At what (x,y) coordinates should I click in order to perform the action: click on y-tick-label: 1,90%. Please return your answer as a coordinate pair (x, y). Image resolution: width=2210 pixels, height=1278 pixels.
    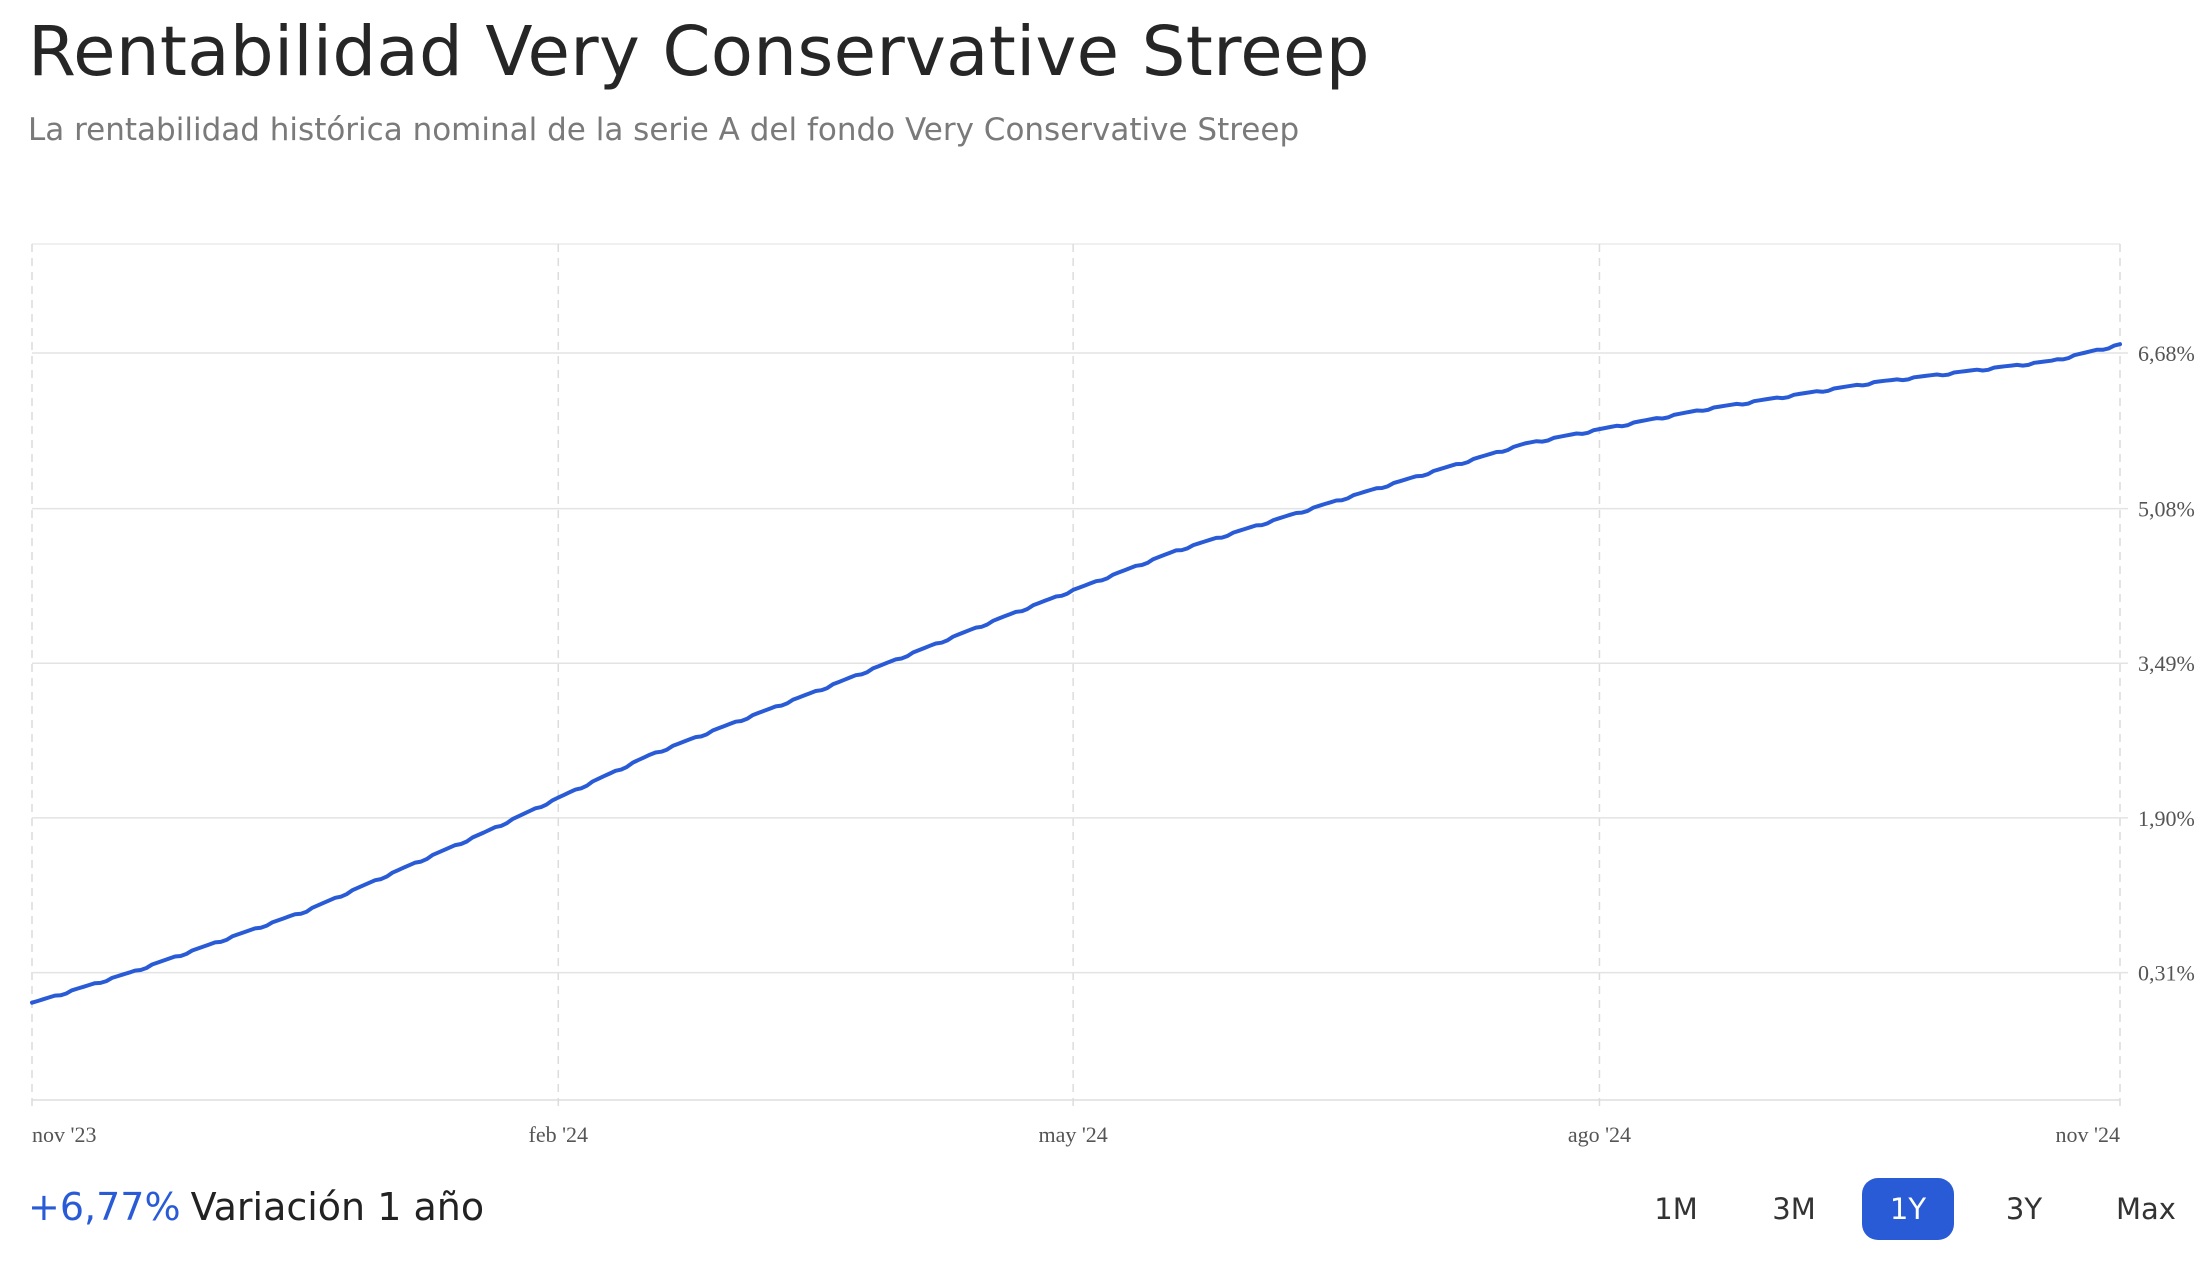
    Looking at the image, I should click on (2166, 818).